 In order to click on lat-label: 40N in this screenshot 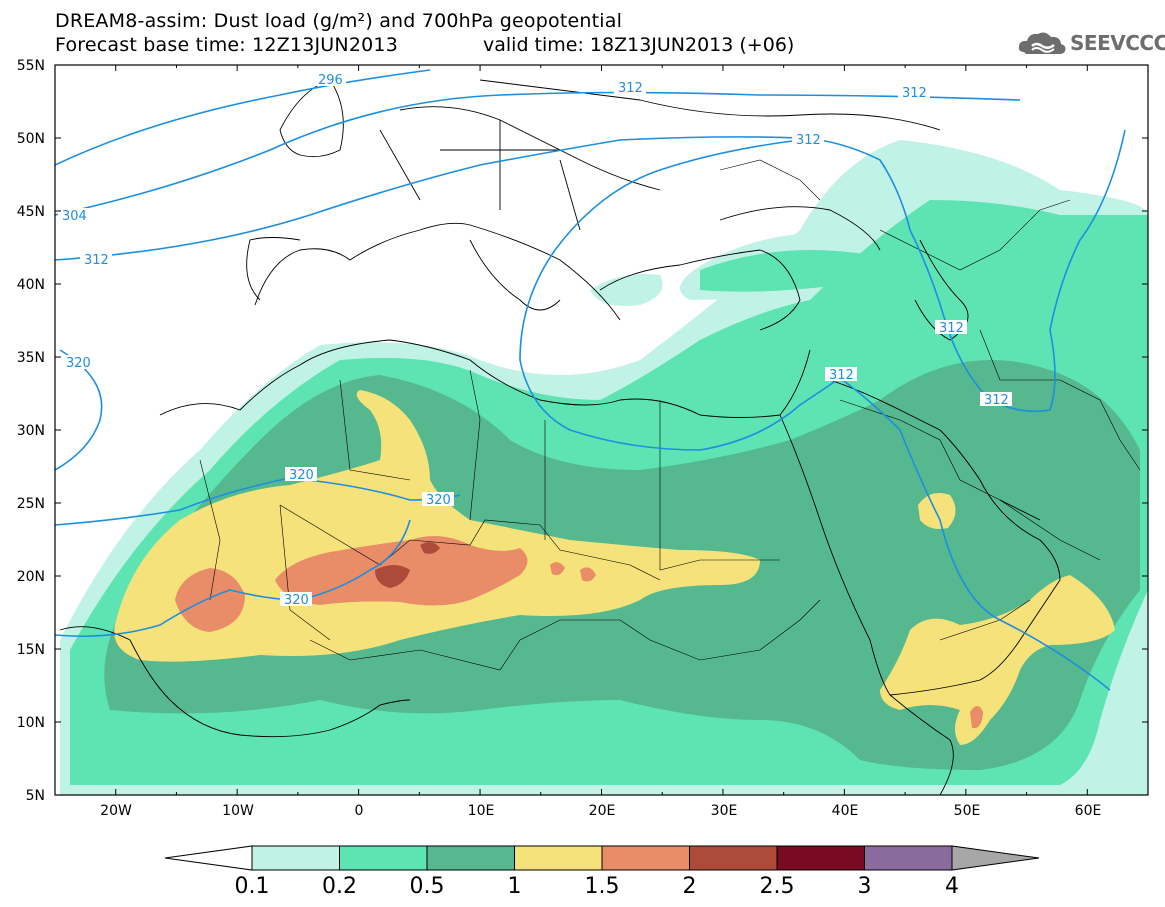, I will do `click(31, 285)`.